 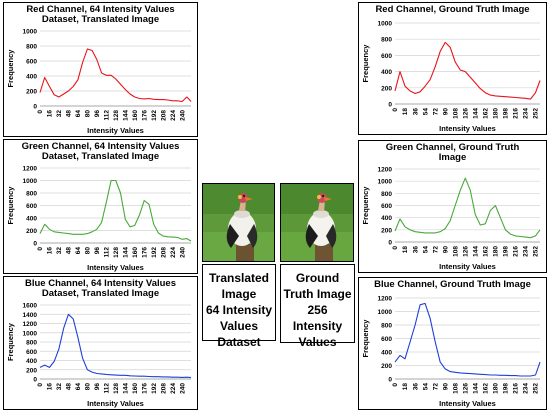 What do you see at coordinates (425, 250) in the screenshot?
I see `x-tick-label: 54` at bounding box center [425, 250].